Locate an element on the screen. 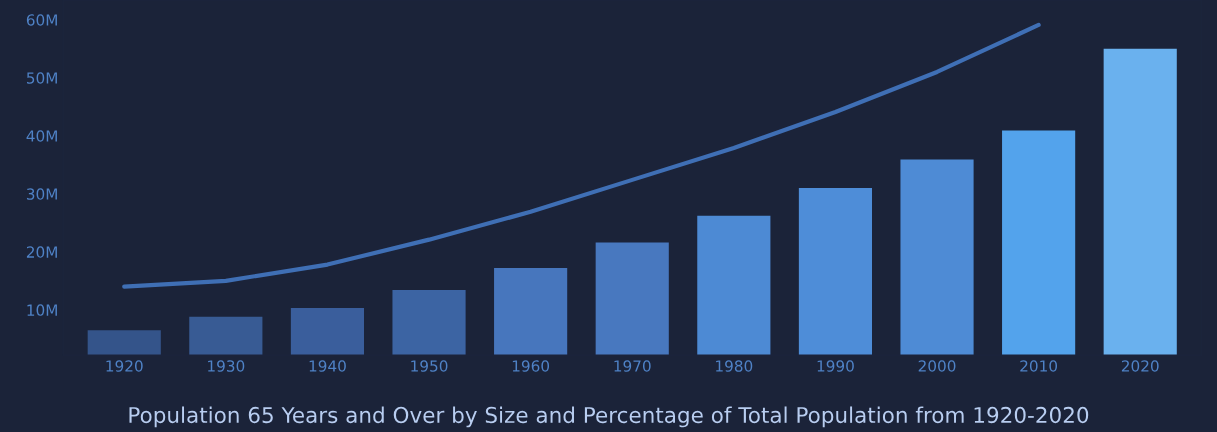 This screenshot has height=432, width=1217. x-tick-label: 1960 is located at coordinates (531, 366).